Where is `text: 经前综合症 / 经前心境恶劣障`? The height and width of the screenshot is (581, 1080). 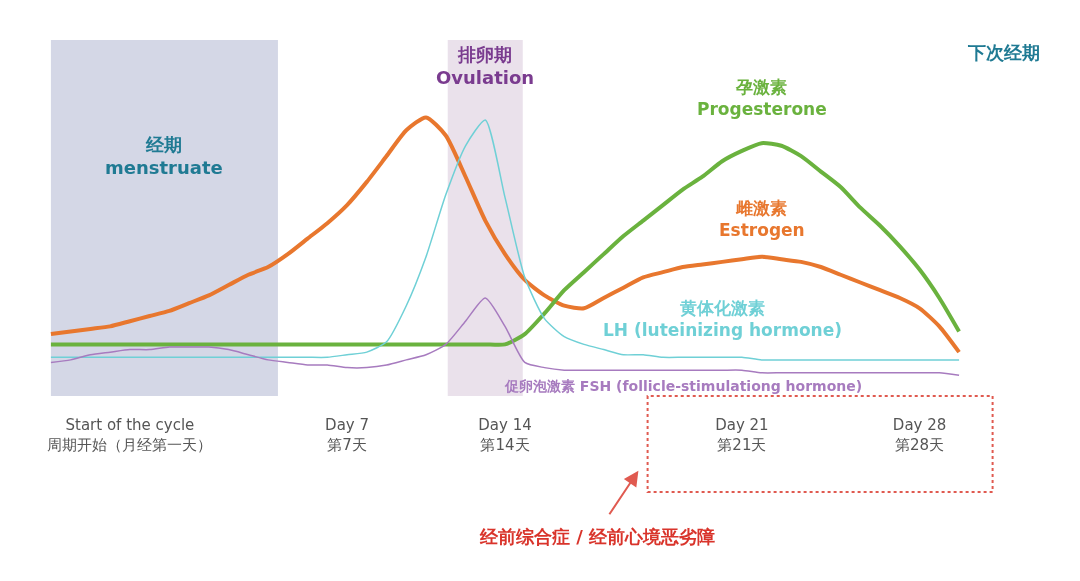
text: 经前综合症 / 经前心境恶劣障 is located at coordinates (597, 536).